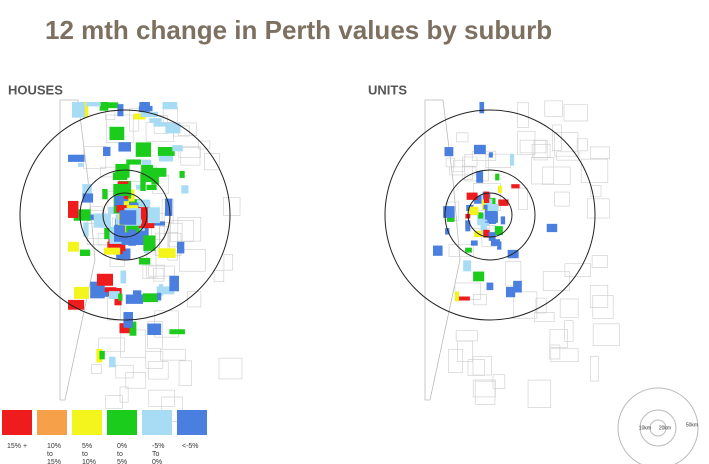 Image resolution: width=709 pixels, height=464 pixels. What do you see at coordinates (442, 250) in the screenshot?
I see `coastline` at bounding box center [442, 250].